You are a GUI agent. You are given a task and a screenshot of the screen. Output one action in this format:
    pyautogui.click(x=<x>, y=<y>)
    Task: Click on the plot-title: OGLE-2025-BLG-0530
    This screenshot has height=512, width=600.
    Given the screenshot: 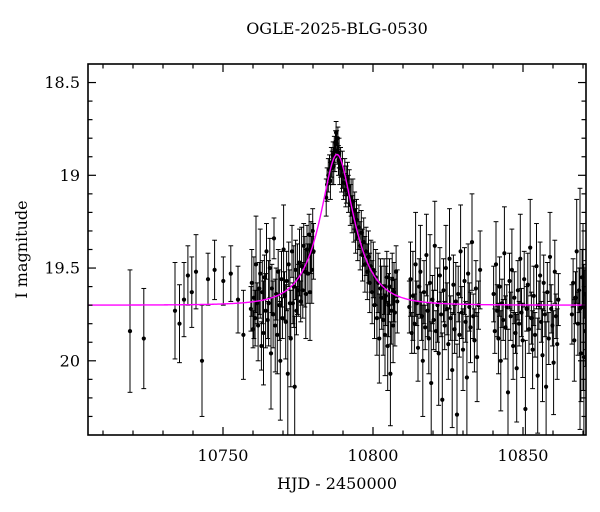 What is the action you would take?
    pyautogui.click(x=337, y=28)
    